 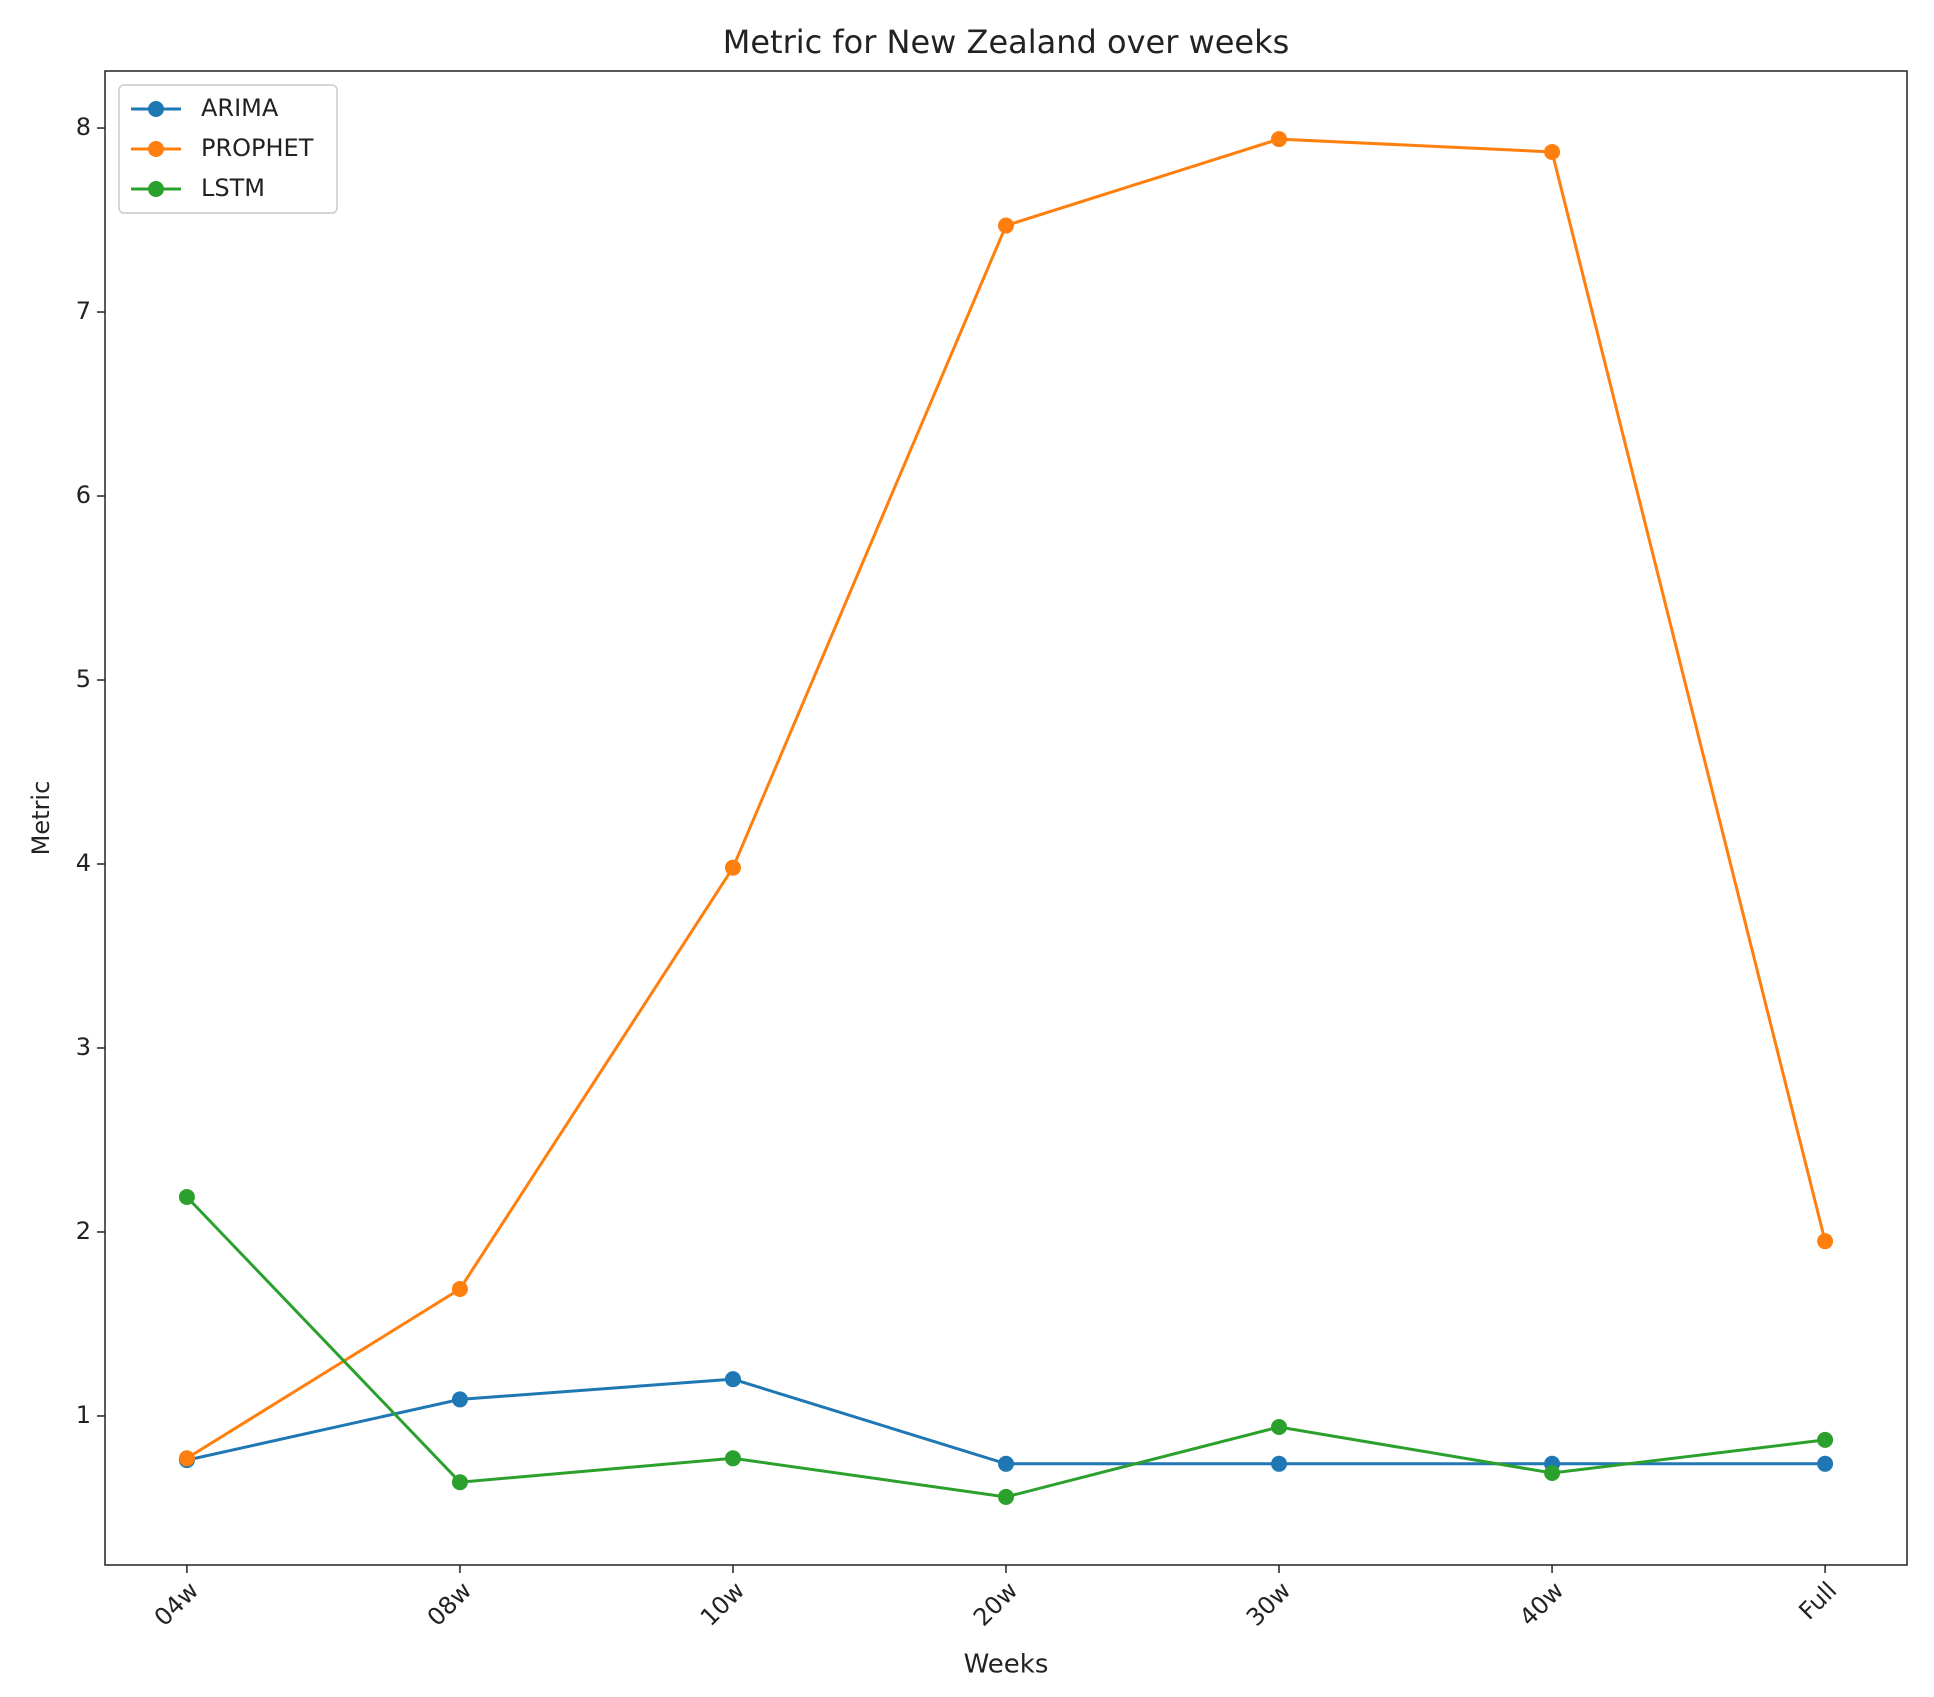 I want to click on chart-title: Metric for New Zealand over weeks, so click(x=1006, y=42).